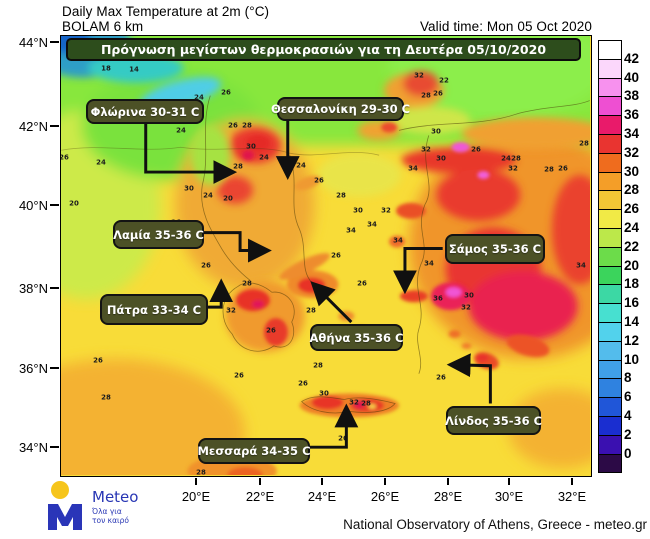 The height and width of the screenshot is (539, 650). What do you see at coordinates (196, 496) in the screenshot?
I see `lon-tick-label: 20°E` at bounding box center [196, 496].